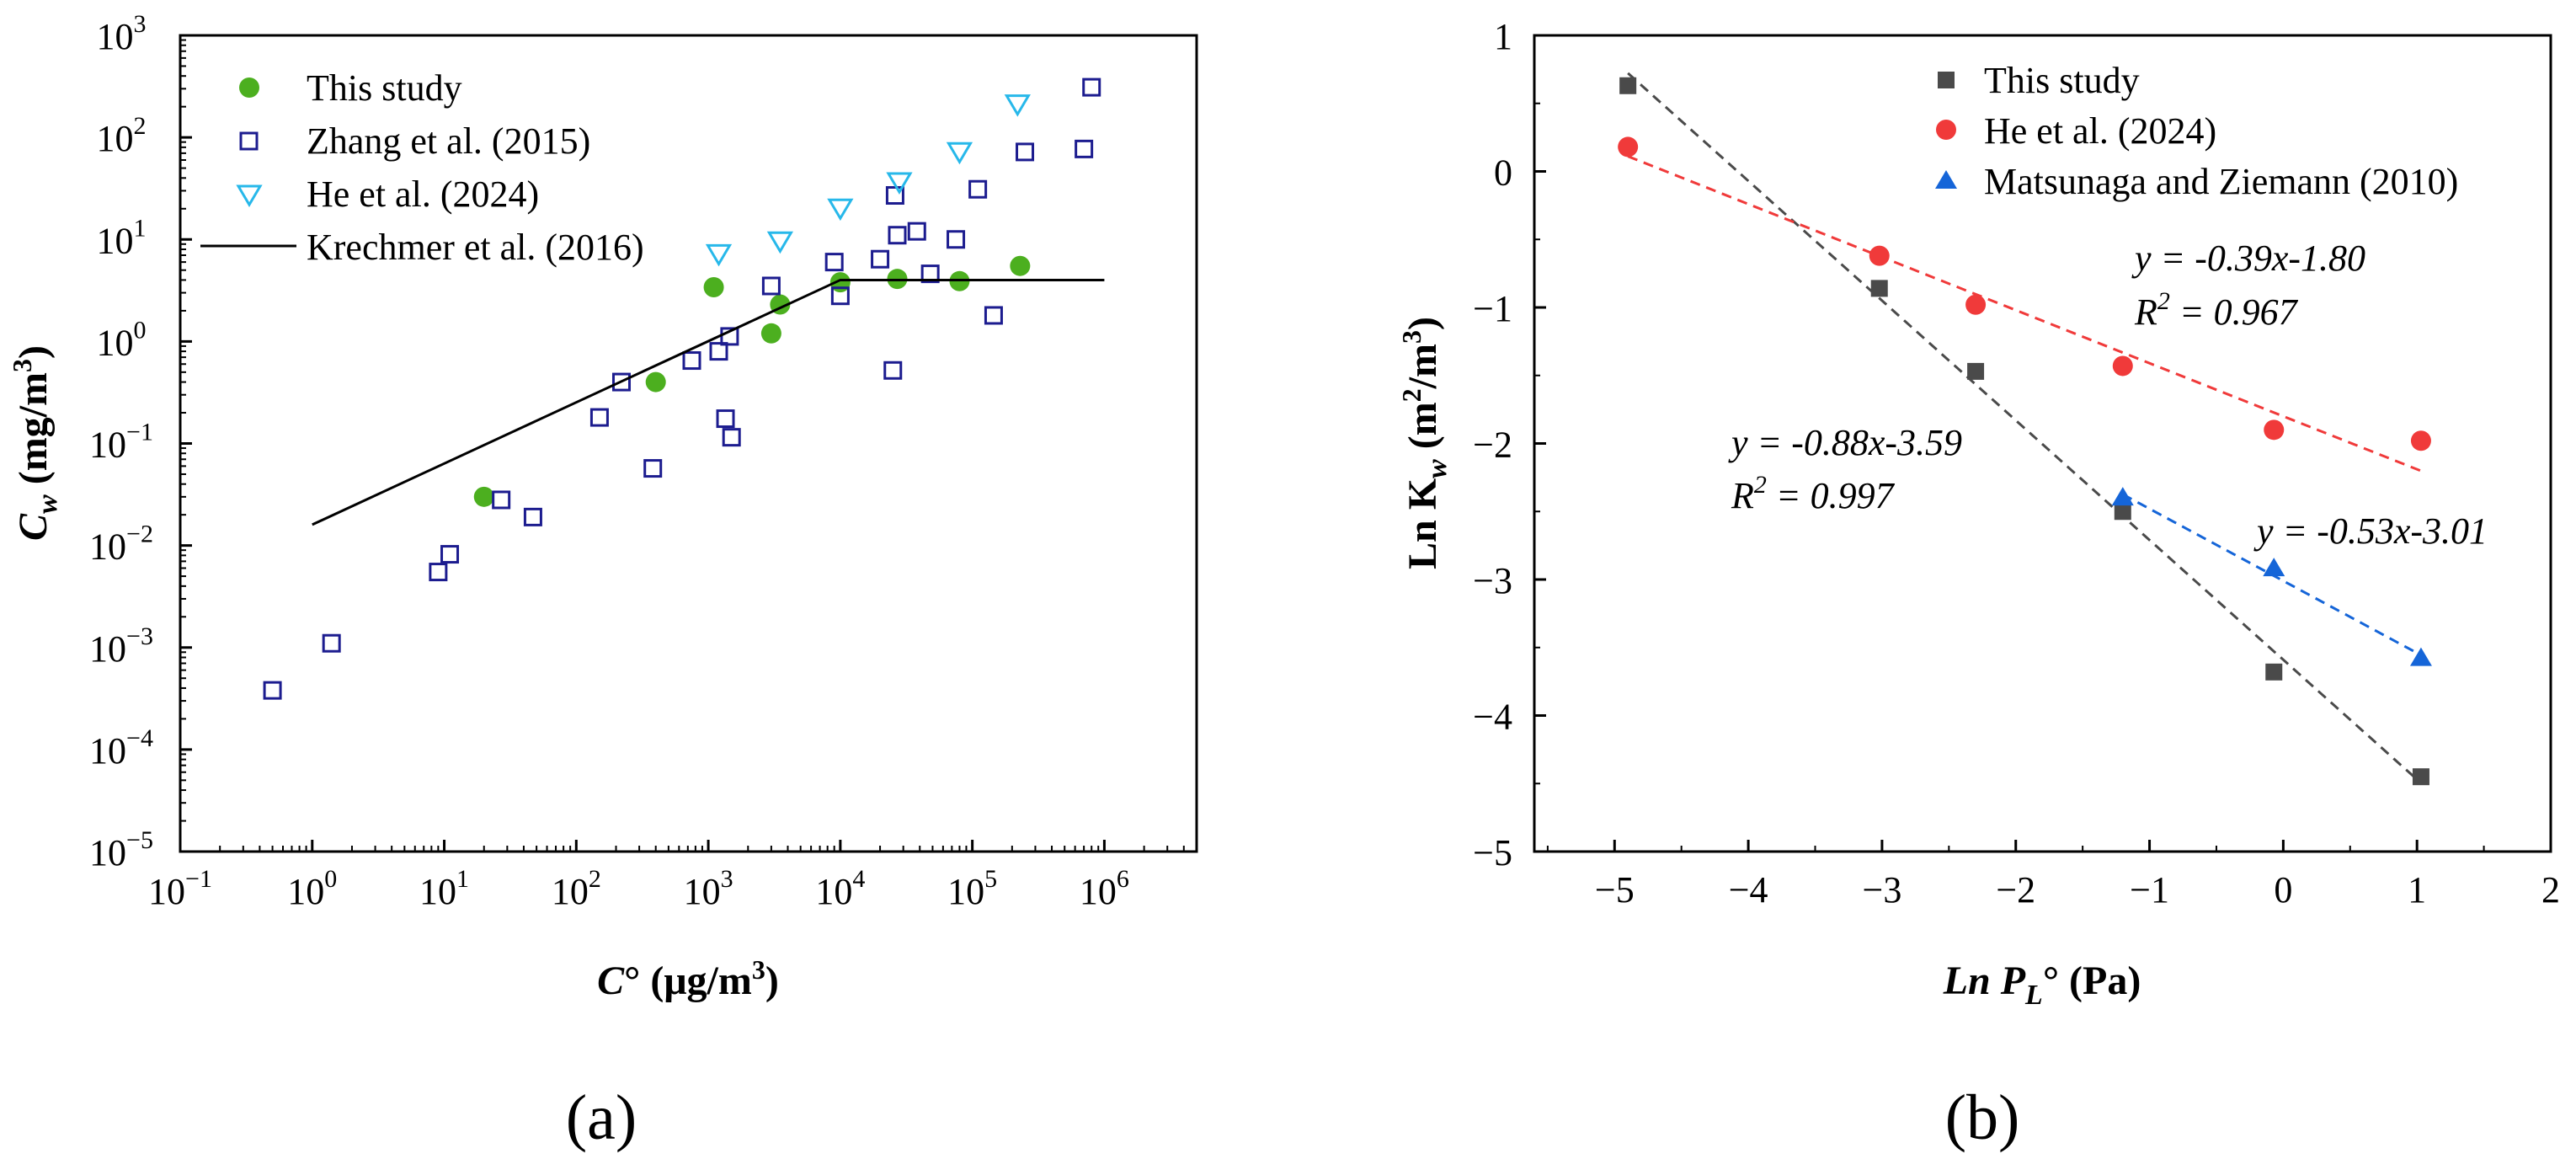  Describe the element at coordinates (198, 879) in the screenshot. I see `a-xtick-exp: −1` at that location.